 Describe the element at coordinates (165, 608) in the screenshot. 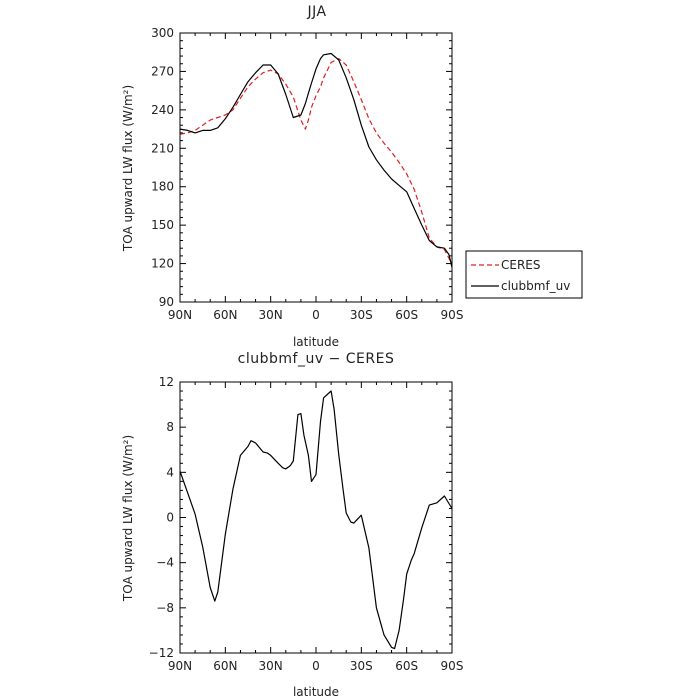

I see `y-tick-label: −8` at that location.